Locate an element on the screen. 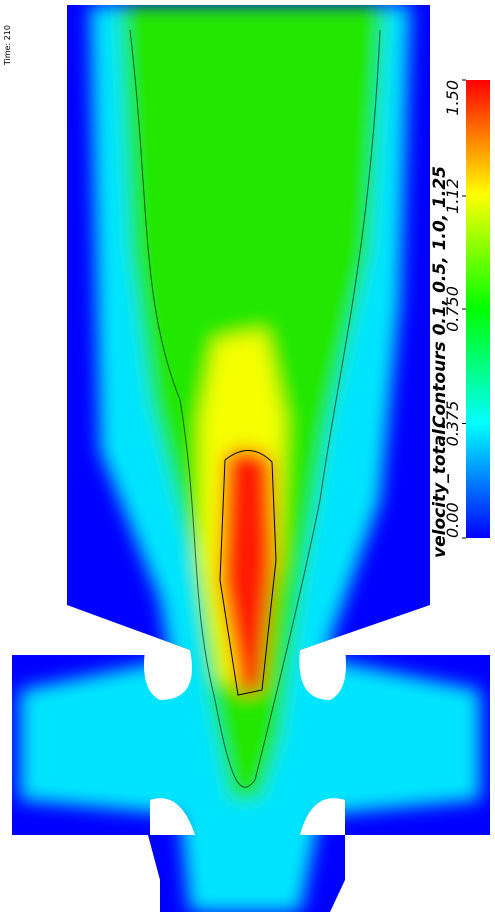 This screenshot has height=918, width=495. colorbar-title: velocity_total. is located at coordinates (440, 490).